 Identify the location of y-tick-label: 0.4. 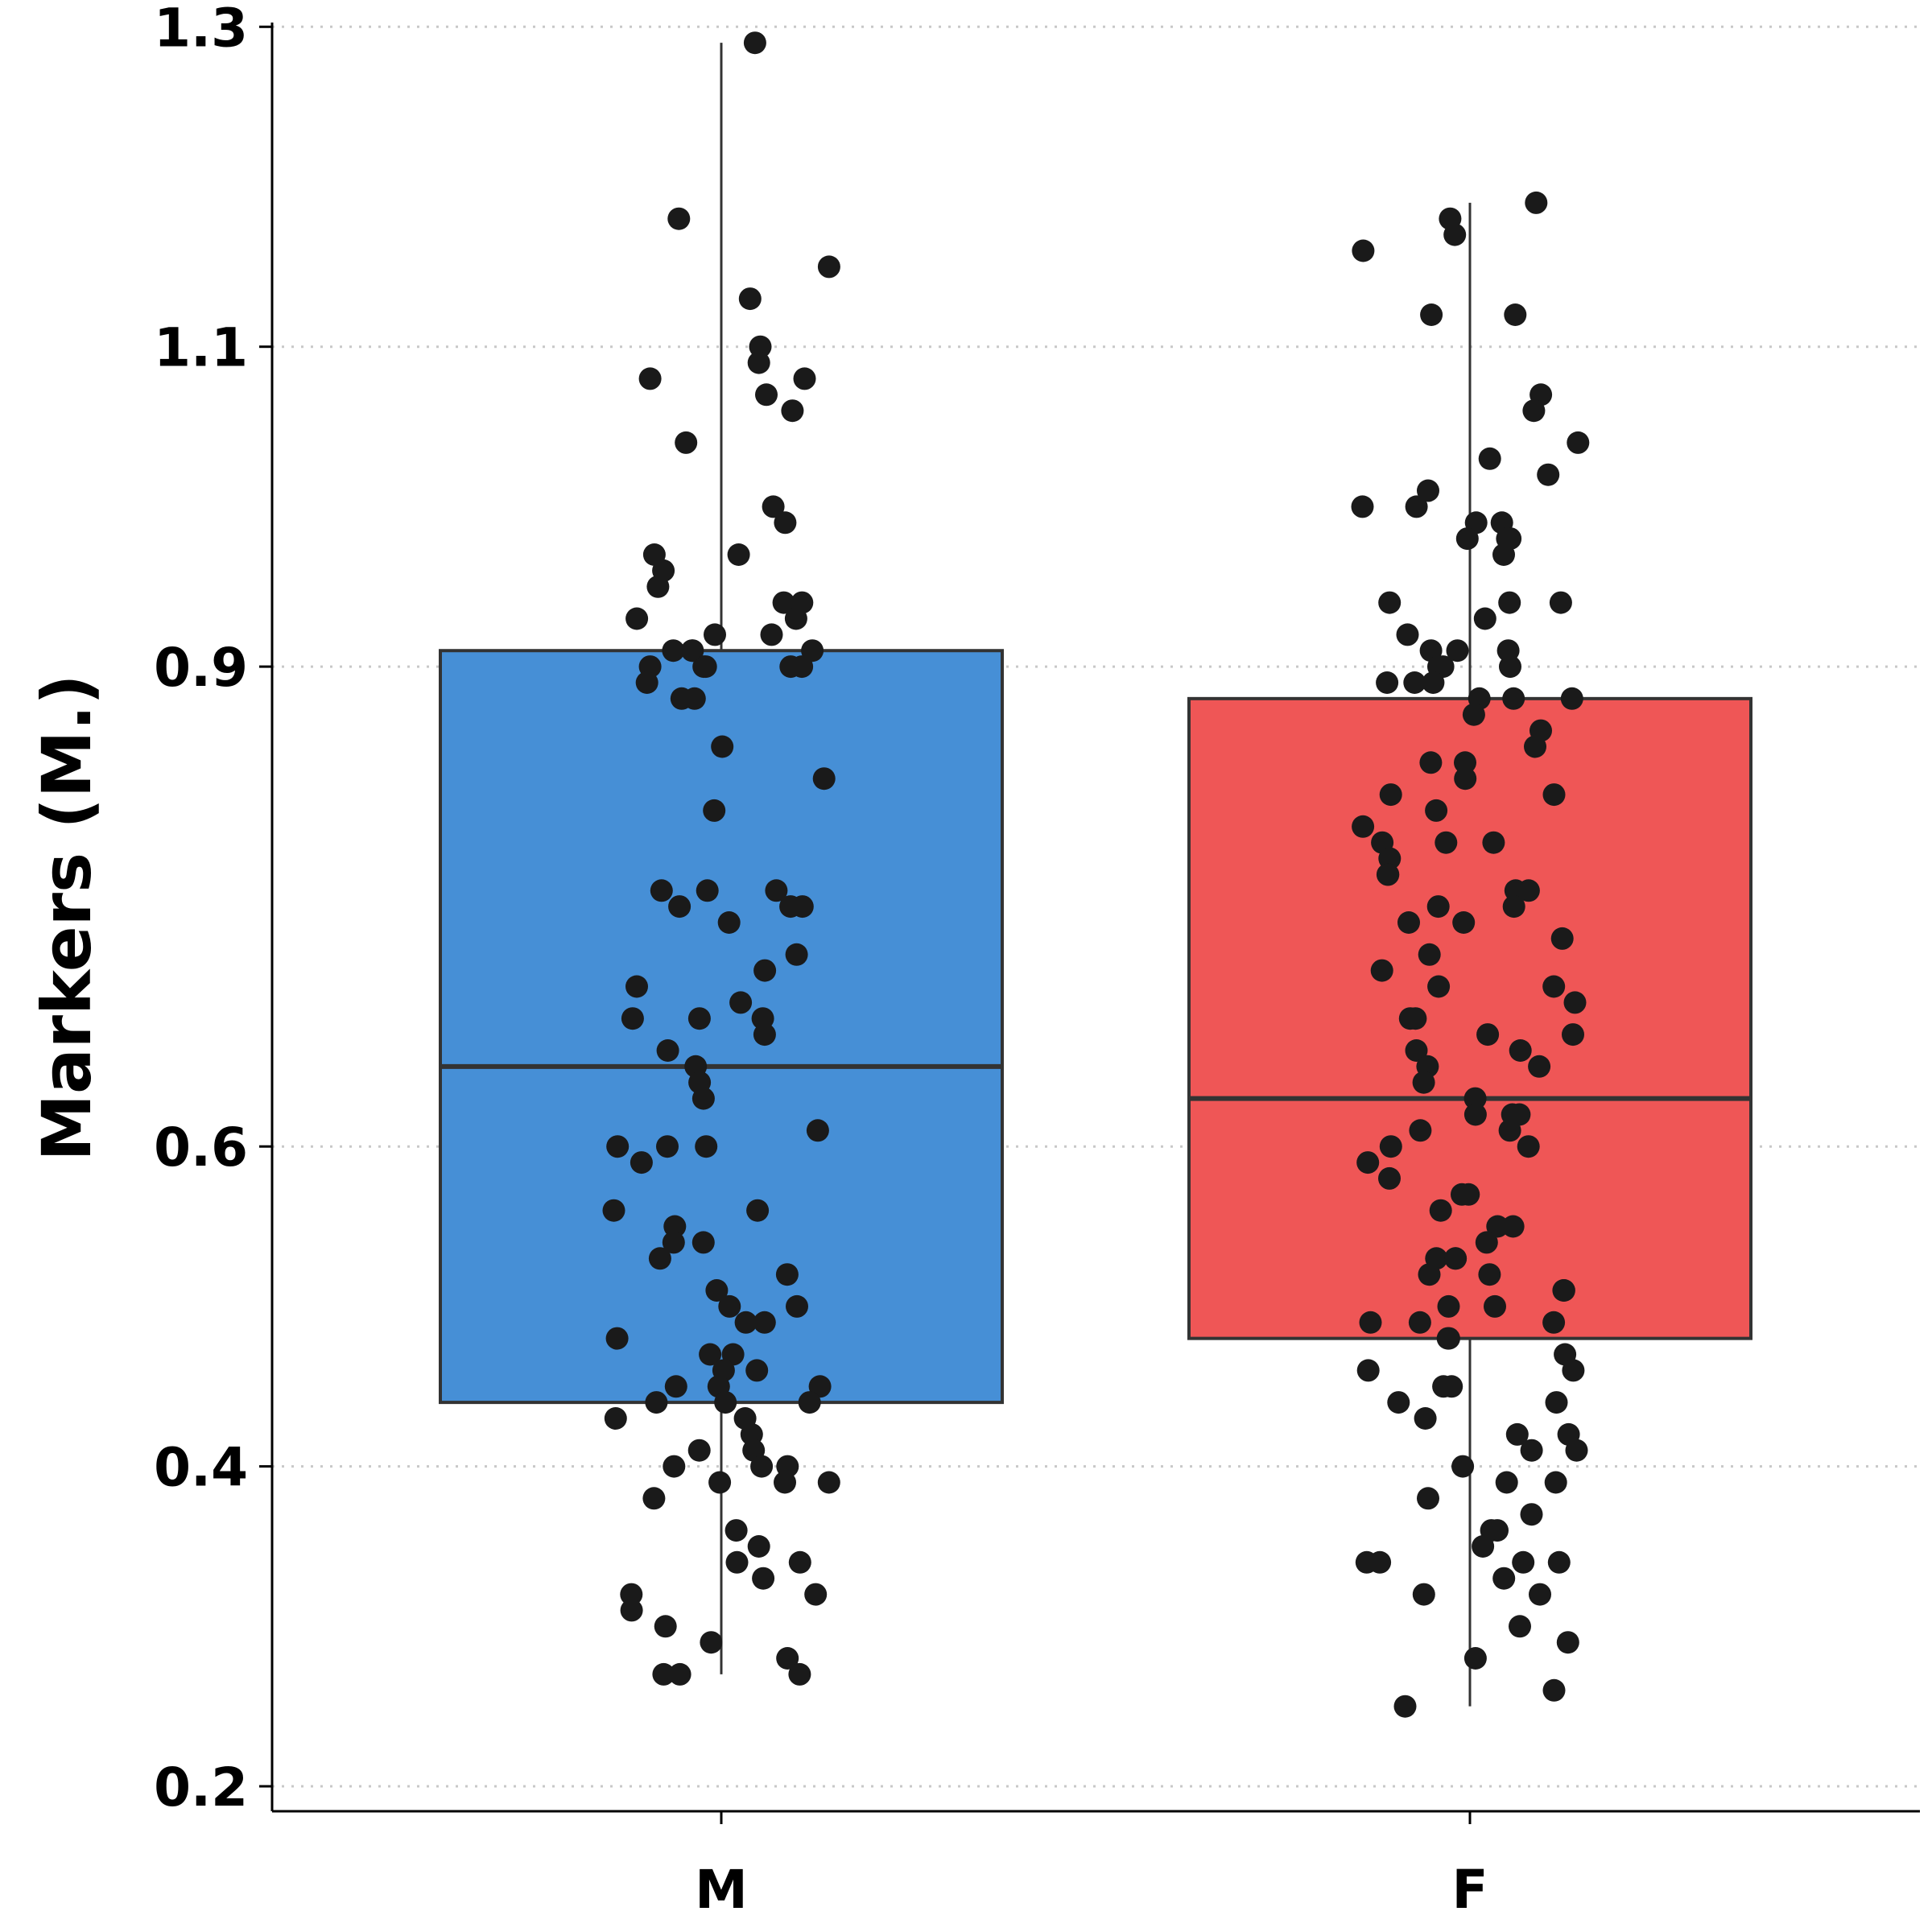
(201, 1468).